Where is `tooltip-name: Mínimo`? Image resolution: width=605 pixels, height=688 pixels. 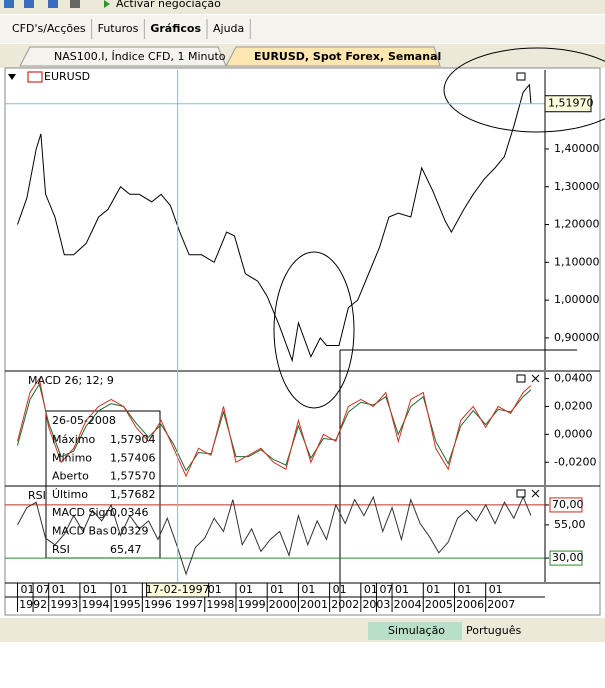 tooltip-name: Mínimo is located at coordinates (72, 457).